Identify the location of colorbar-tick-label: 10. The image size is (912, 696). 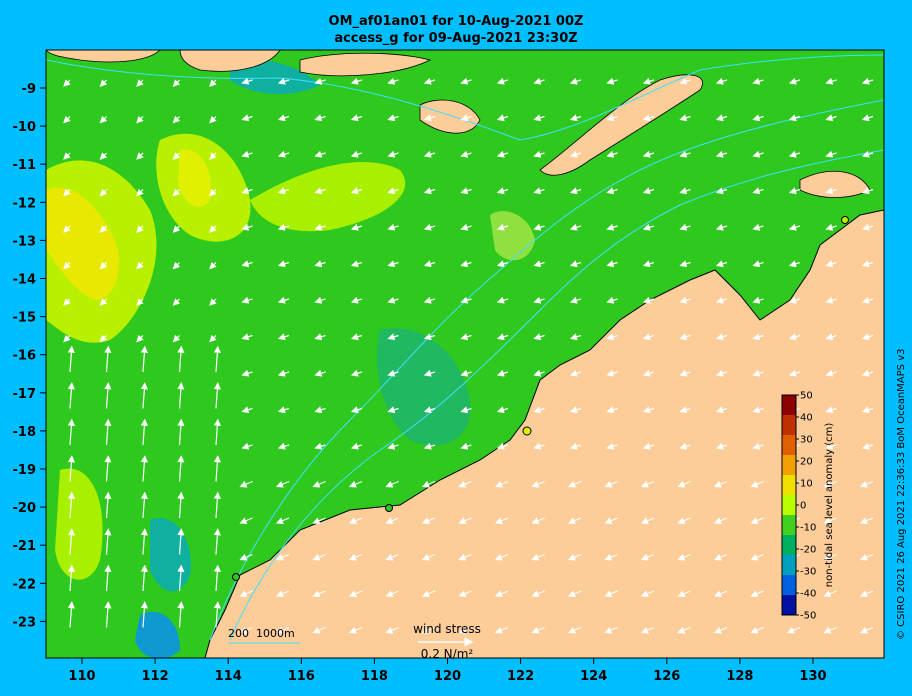
(806, 484).